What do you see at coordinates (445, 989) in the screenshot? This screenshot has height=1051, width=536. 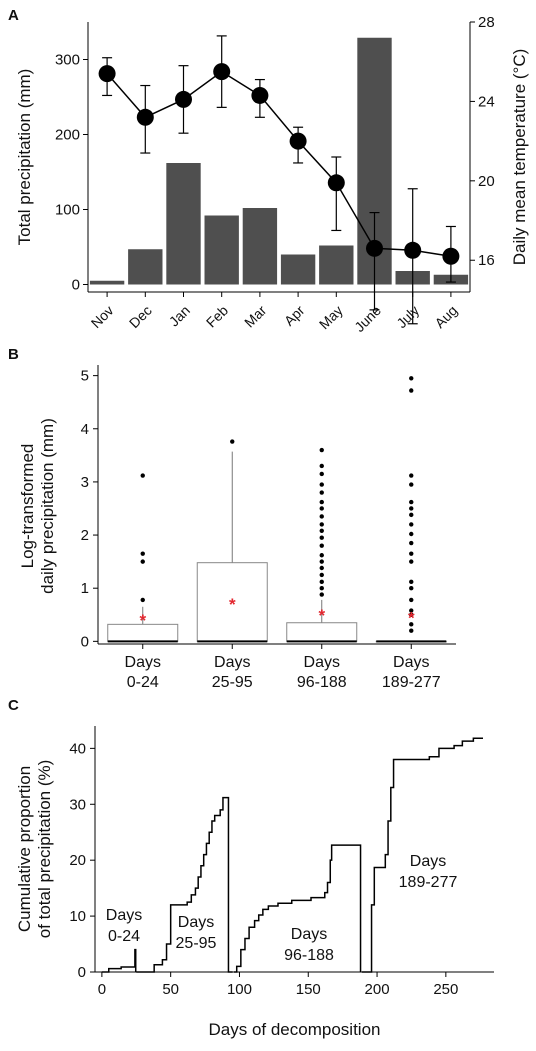 I see `x-tick-label: 250` at bounding box center [445, 989].